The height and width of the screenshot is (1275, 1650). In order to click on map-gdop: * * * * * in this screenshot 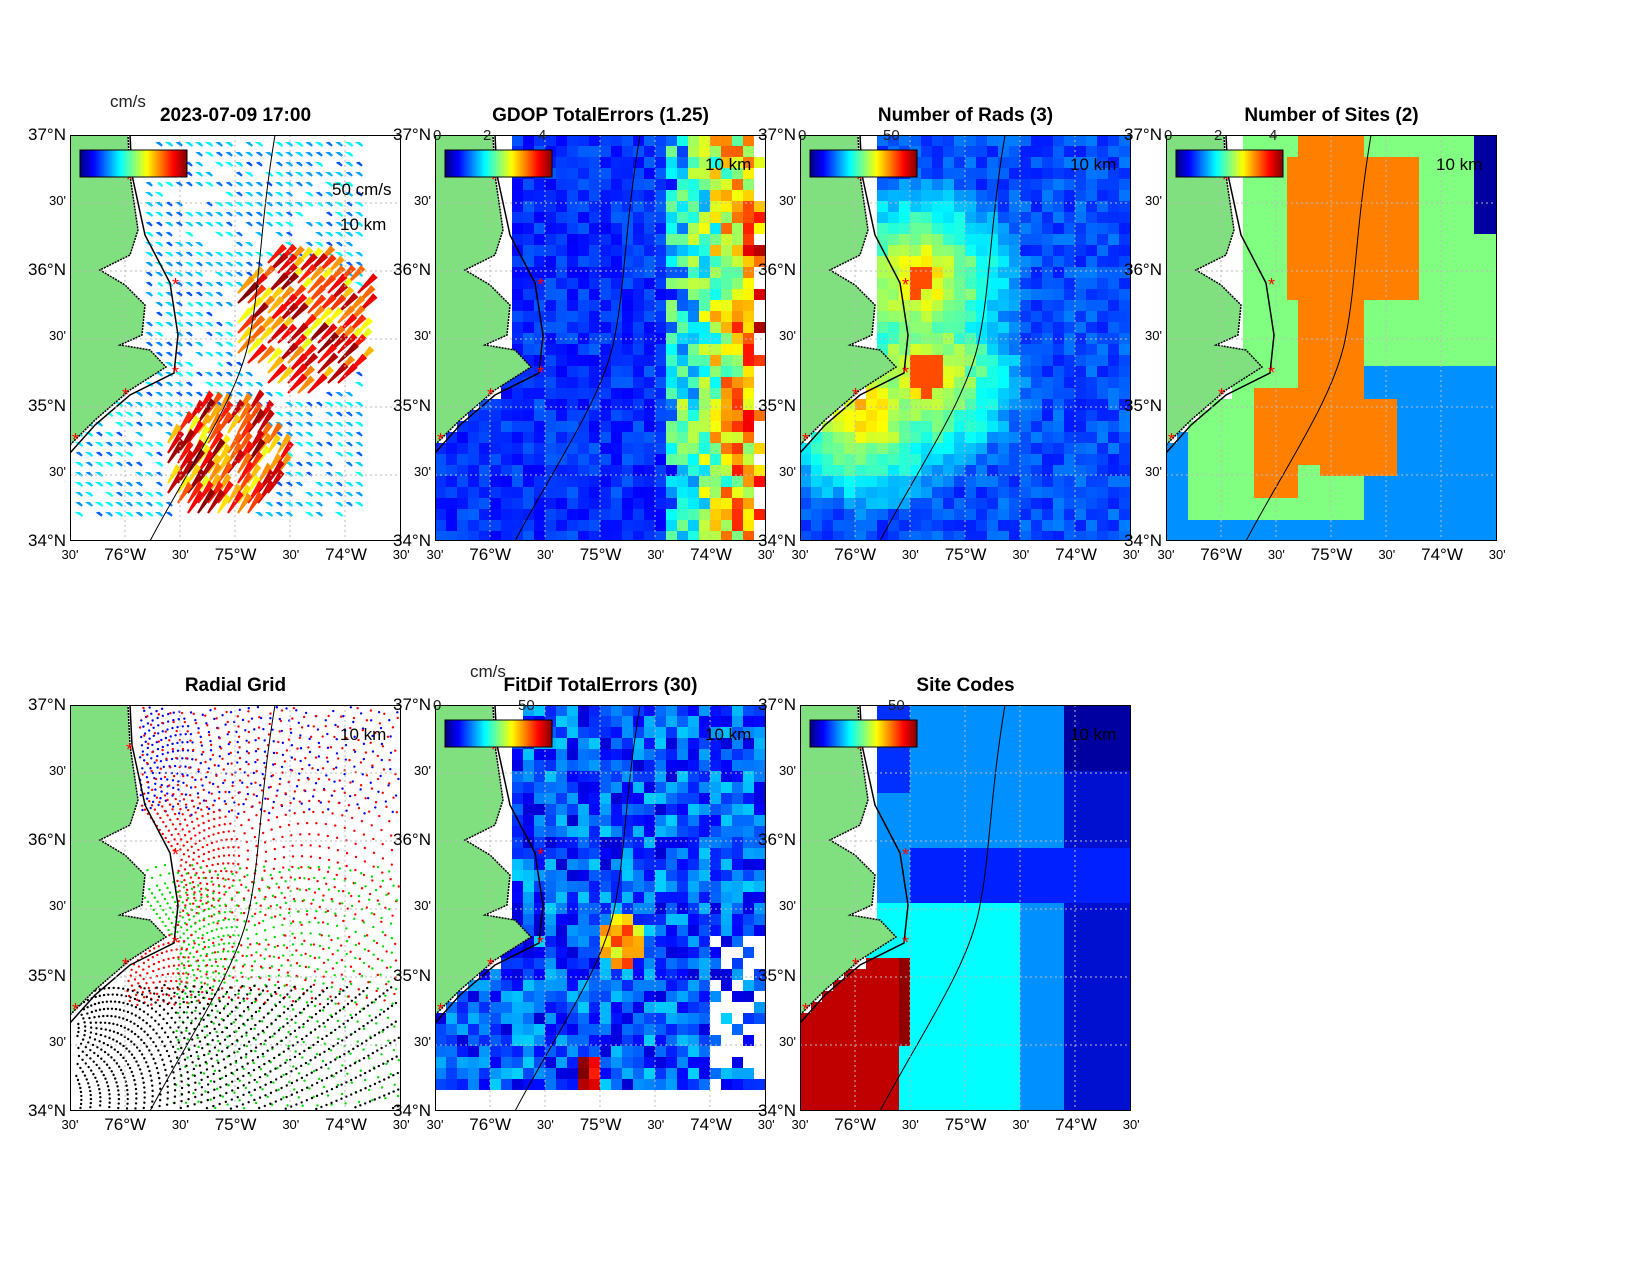, I will do `click(600, 338)`.